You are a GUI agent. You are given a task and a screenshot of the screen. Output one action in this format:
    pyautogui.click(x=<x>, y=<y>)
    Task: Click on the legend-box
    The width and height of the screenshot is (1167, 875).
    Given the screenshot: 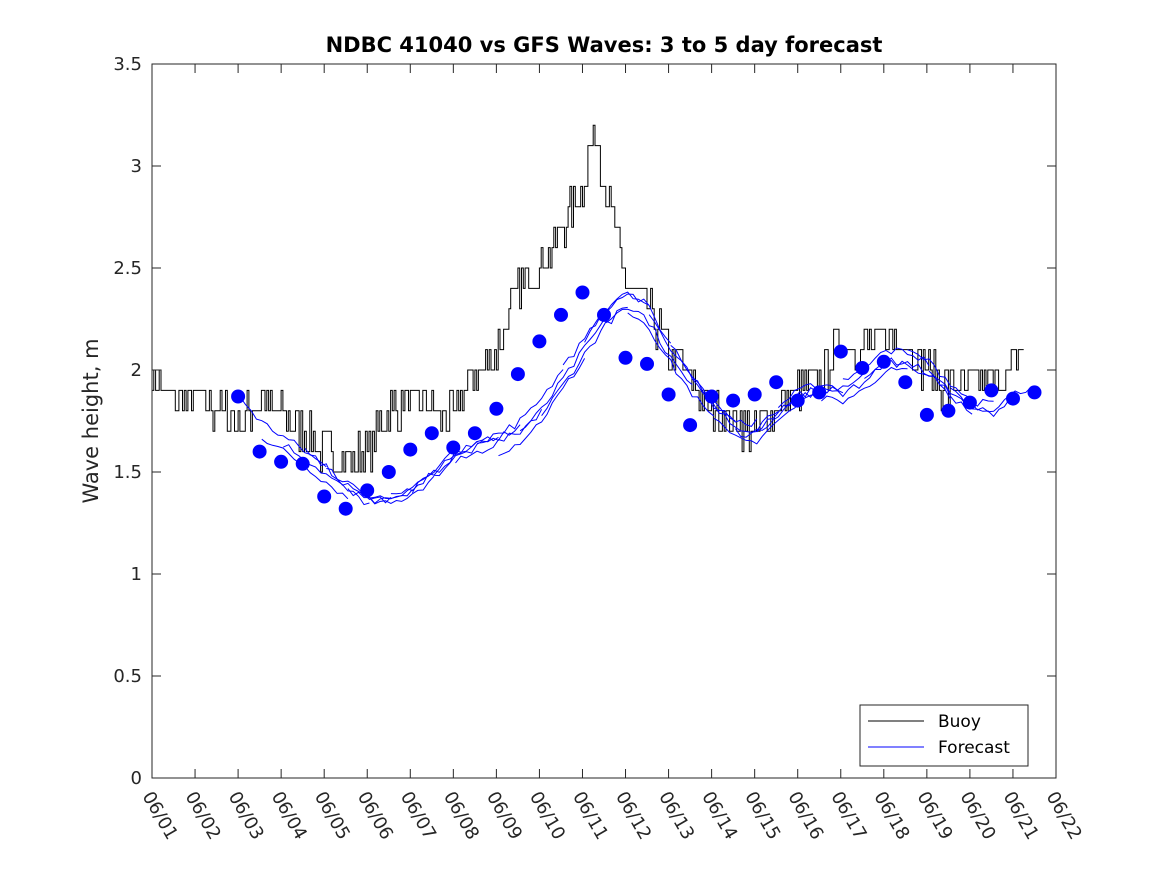 What is the action you would take?
    pyautogui.click(x=944, y=735)
    